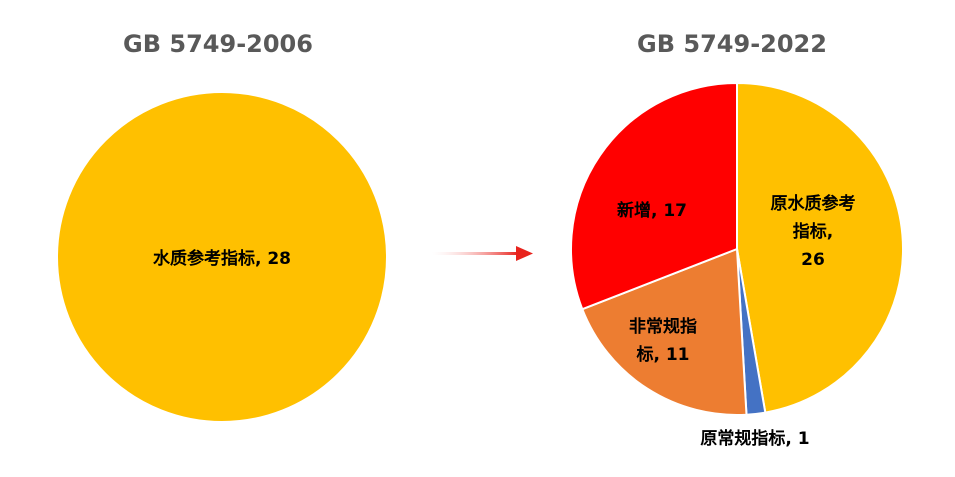  What do you see at coordinates (813, 231) in the screenshot?
I see `data-label-1-0: 原水质参考指标, 26` at bounding box center [813, 231].